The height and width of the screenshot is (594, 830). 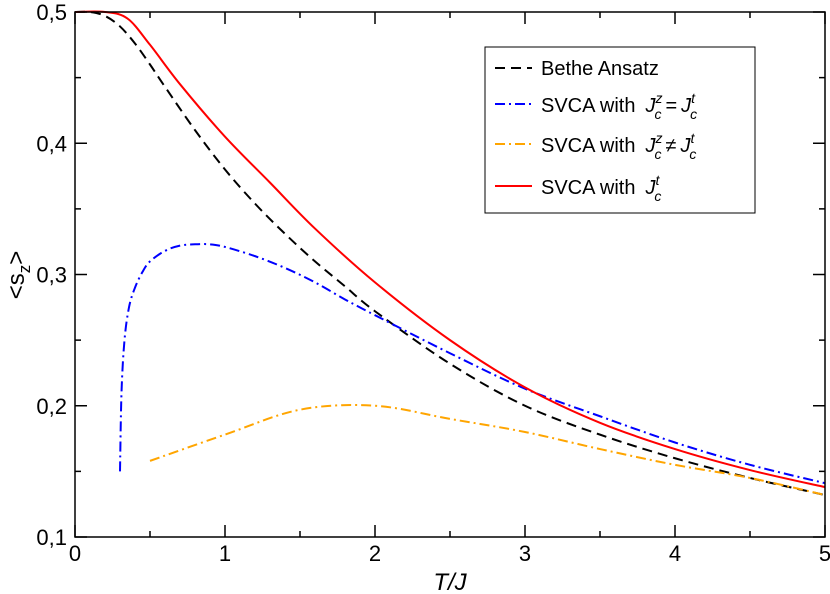 I want to click on legend-sub-c5: c, so click(x=657, y=196).